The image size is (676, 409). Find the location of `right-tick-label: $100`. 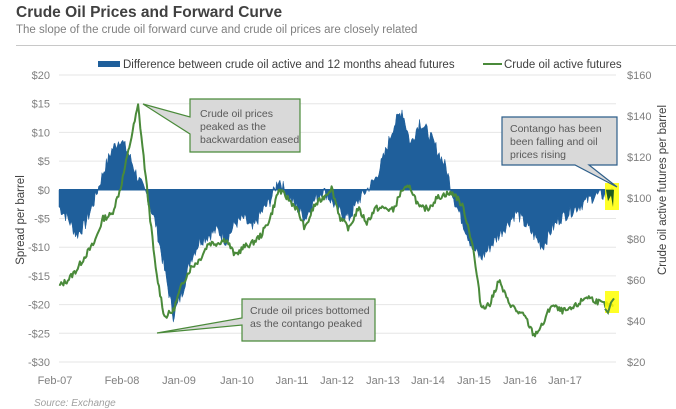

right-tick-label: $100 is located at coordinates (639, 199).